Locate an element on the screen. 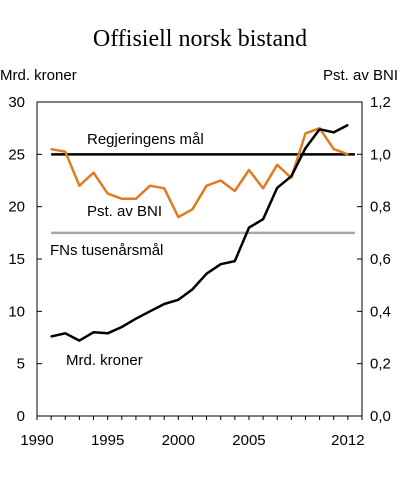 The image size is (400, 481). series-label-mrd-kroner: Mrd. kroner is located at coordinates (104, 360).